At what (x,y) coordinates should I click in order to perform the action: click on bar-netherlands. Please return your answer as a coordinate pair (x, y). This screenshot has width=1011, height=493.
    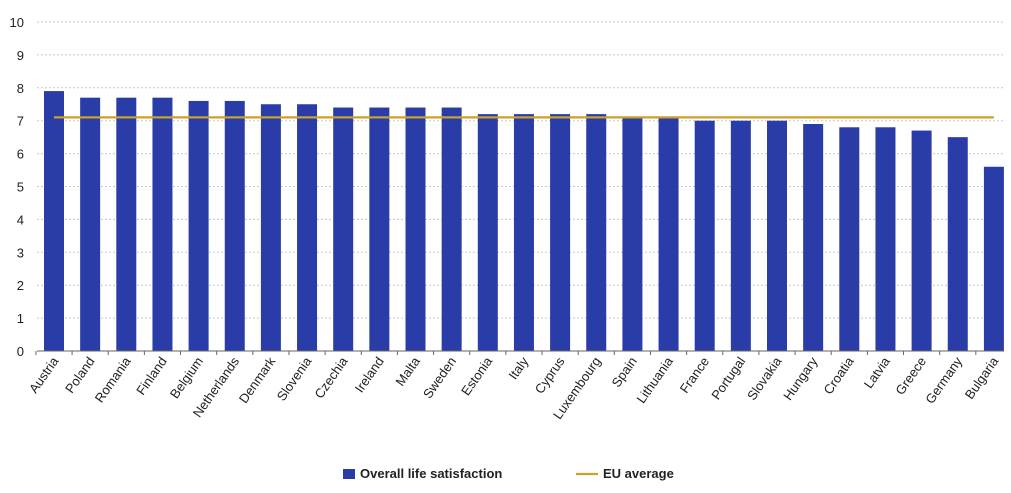
    Looking at the image, I should click on (234, 226).